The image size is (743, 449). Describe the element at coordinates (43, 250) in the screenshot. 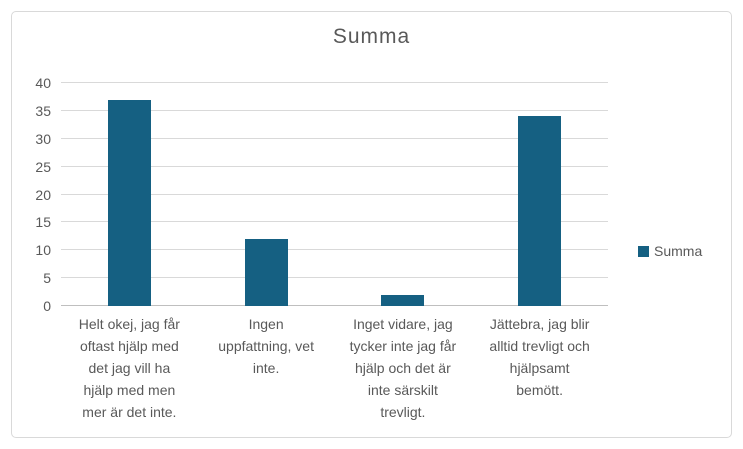

I see `y-tick-label: 10` at that location.